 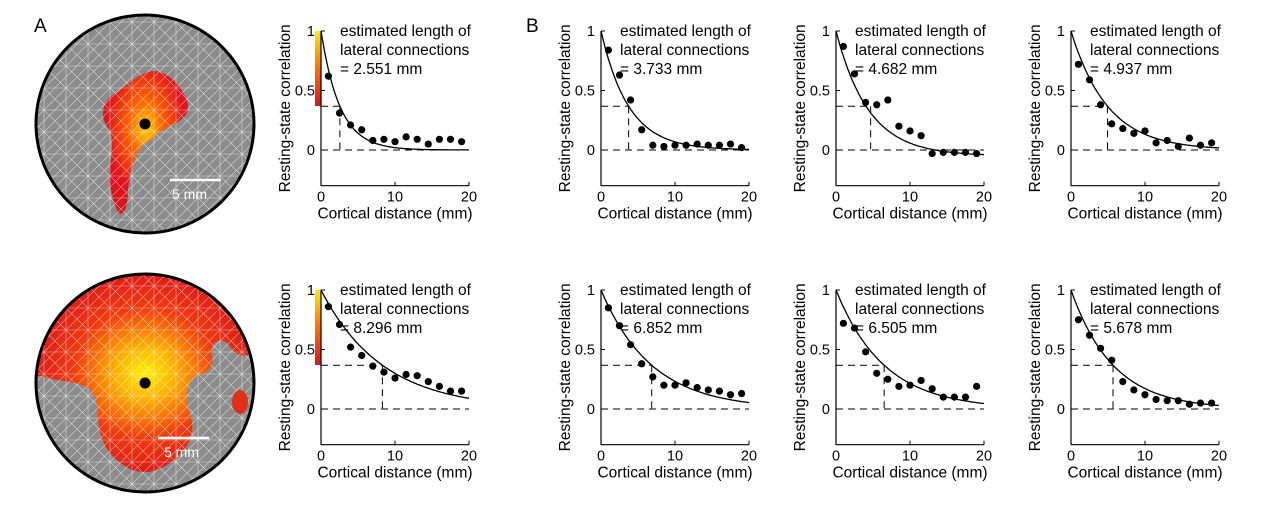 What do you see at coordinates (145, 383) in the screenshot?
I see `brain-map-bottom: 5 mm` at bounding box center [145, 383].